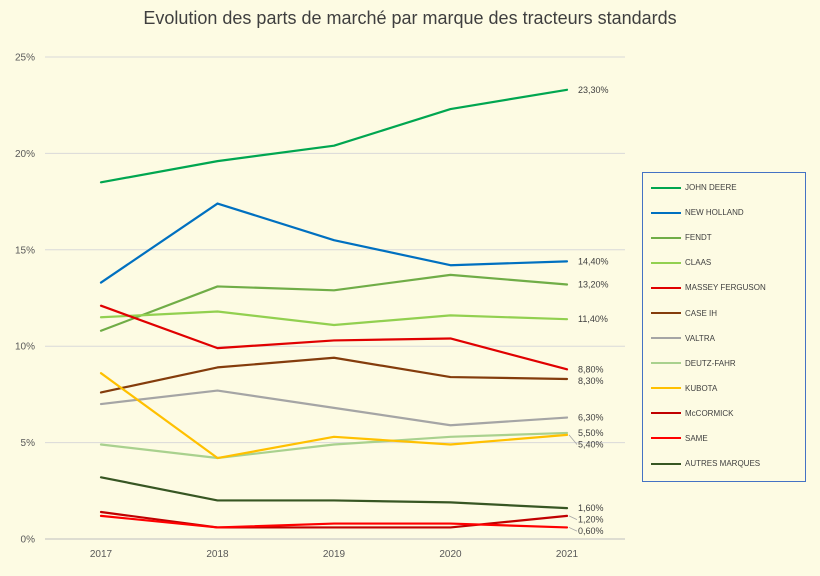  Describe the element at coordinates (334, 493) in the screenshot. I see `series-line-autres-marques` at that location.